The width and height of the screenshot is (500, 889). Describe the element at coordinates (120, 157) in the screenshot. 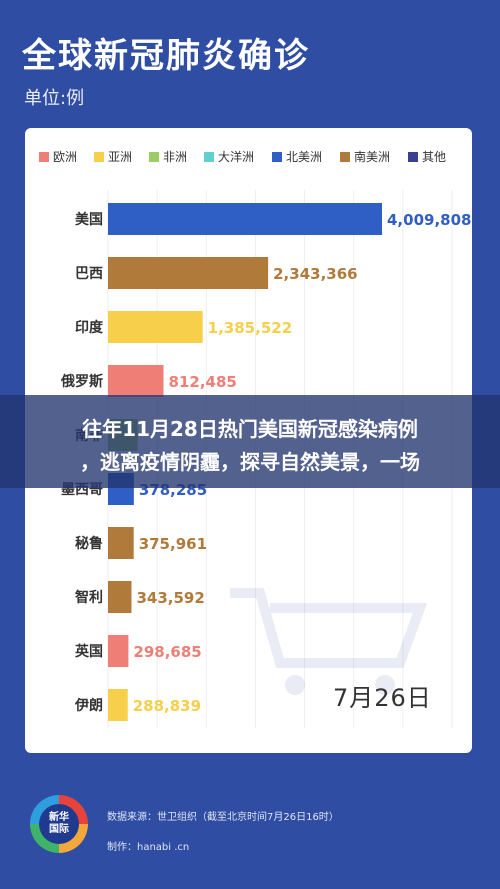

I see `legend-label: 亚洲` at that location.